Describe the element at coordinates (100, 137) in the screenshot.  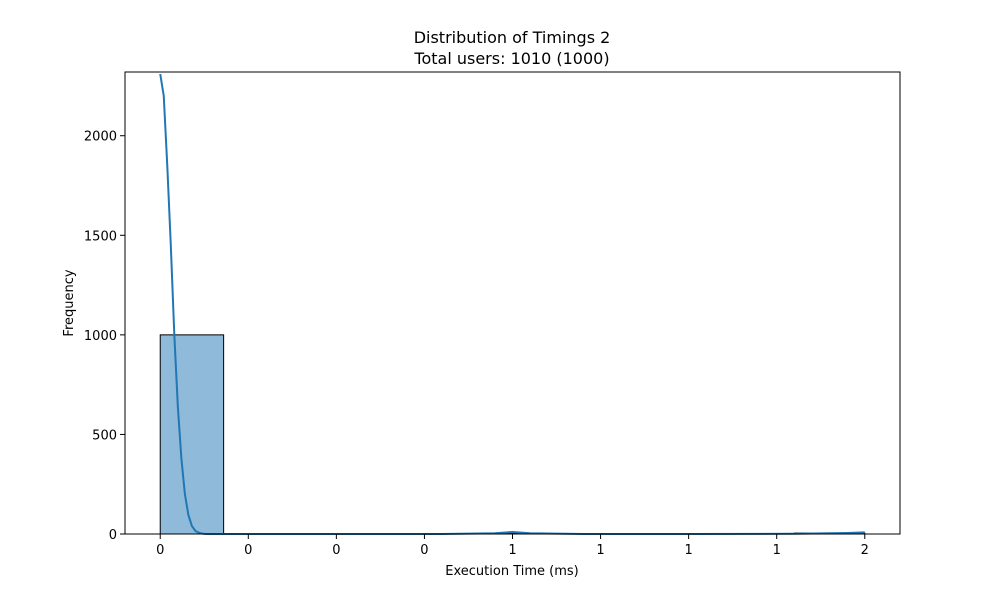
I see `y-tick-label-4: 2000` at that location.